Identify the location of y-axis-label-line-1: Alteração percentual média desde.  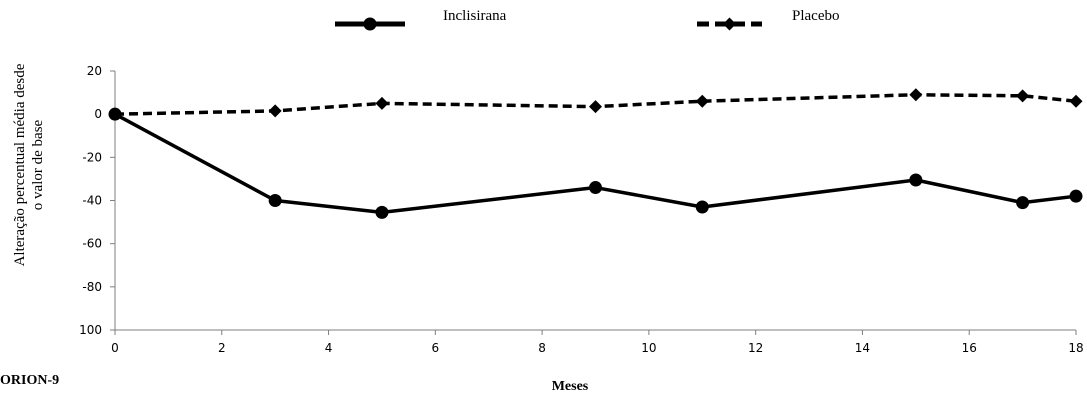
(20, 164).